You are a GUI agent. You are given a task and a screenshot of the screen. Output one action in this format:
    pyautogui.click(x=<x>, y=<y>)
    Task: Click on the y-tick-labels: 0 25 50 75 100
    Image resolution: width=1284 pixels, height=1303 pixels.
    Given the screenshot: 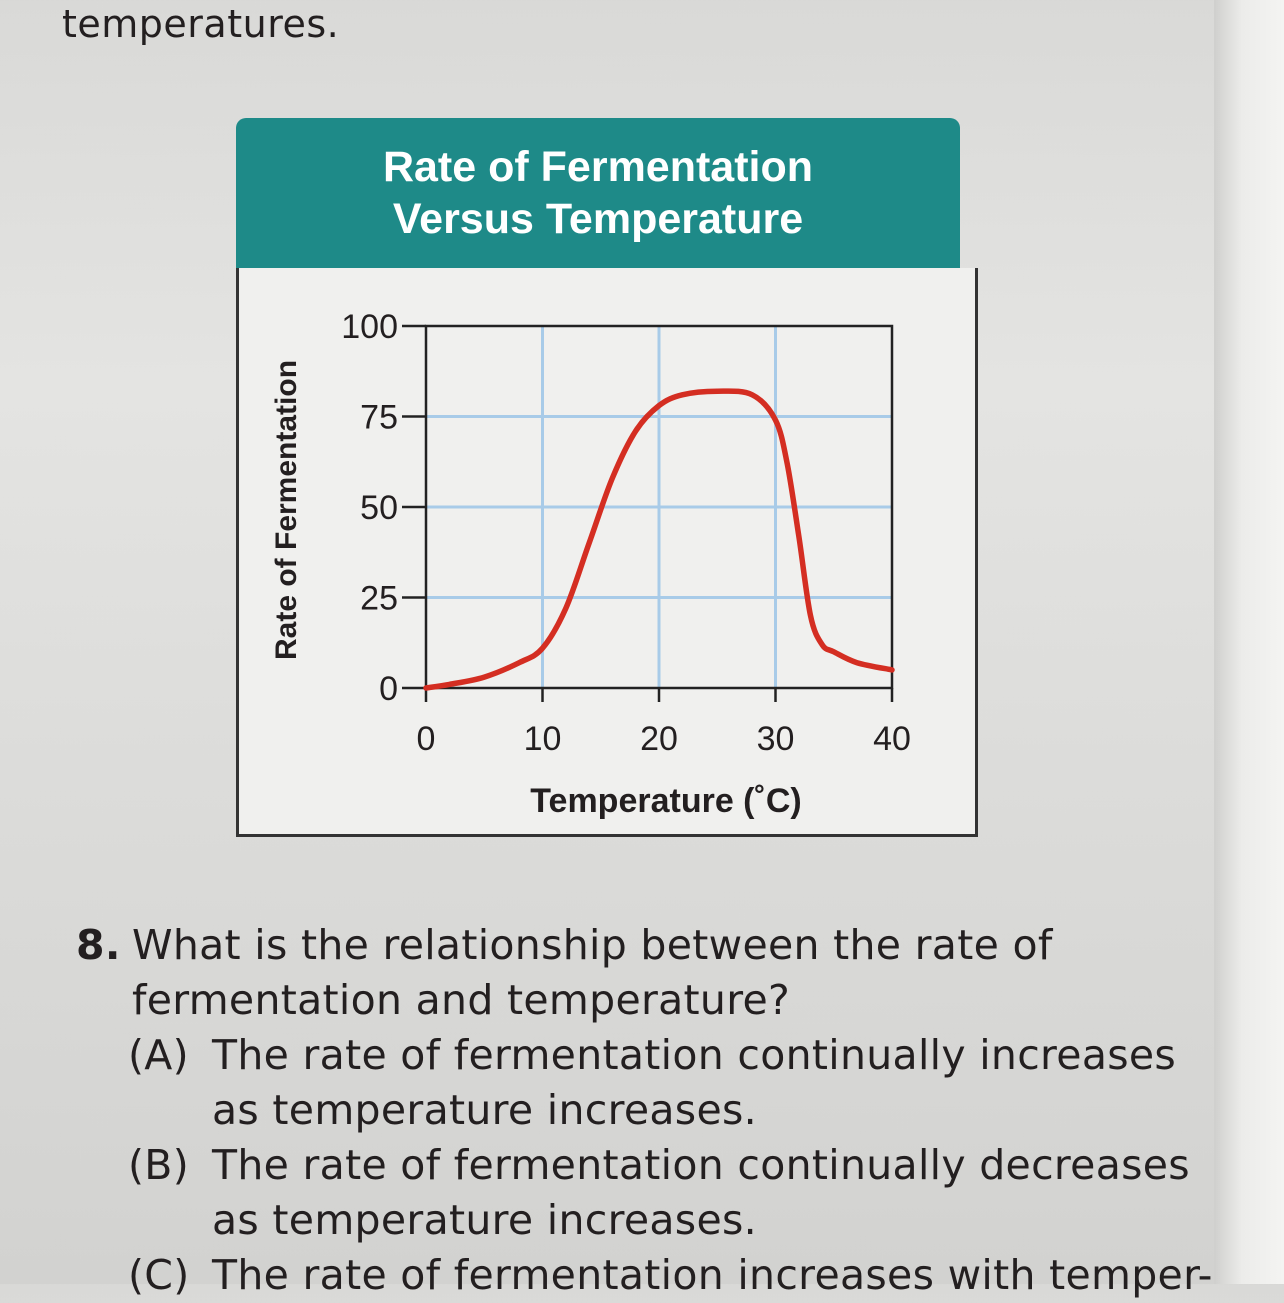 What is the action you would take?
    pyautogui.click(x=369, y=508)
    